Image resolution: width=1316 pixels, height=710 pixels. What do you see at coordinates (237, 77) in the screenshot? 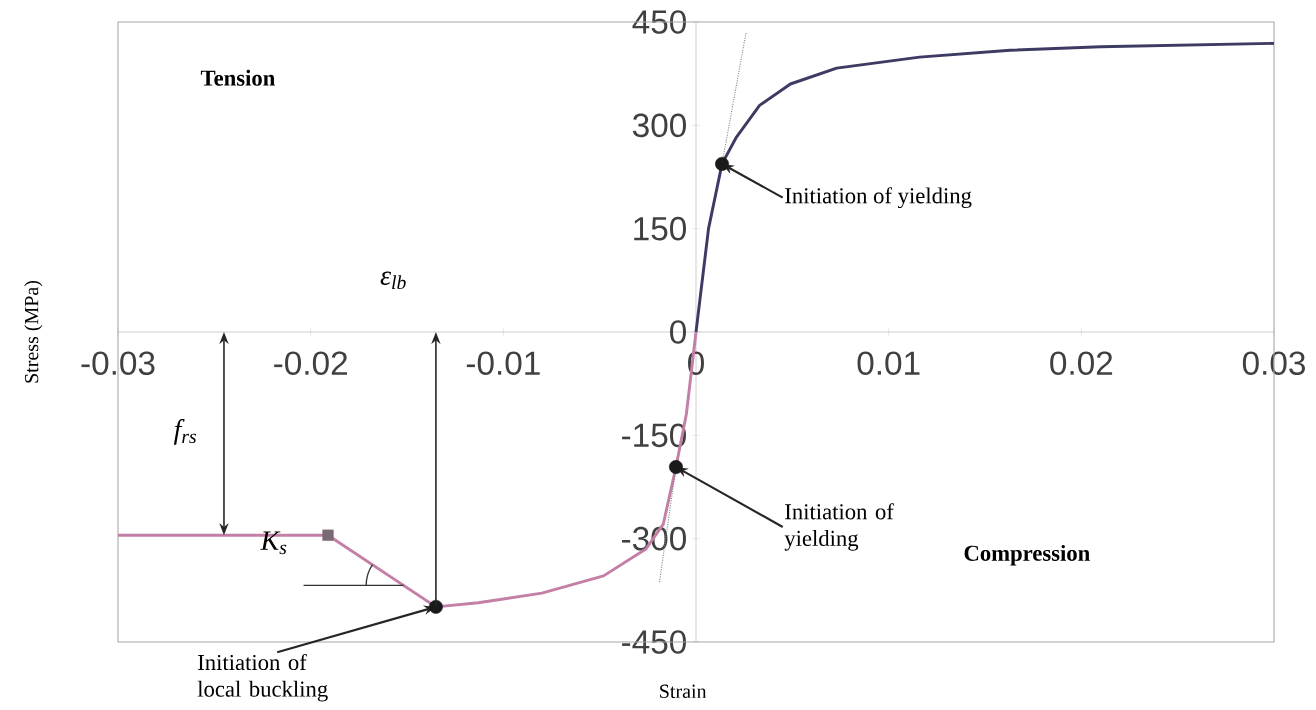
I see `annotation: Tension` at bounding box center [237, 77].